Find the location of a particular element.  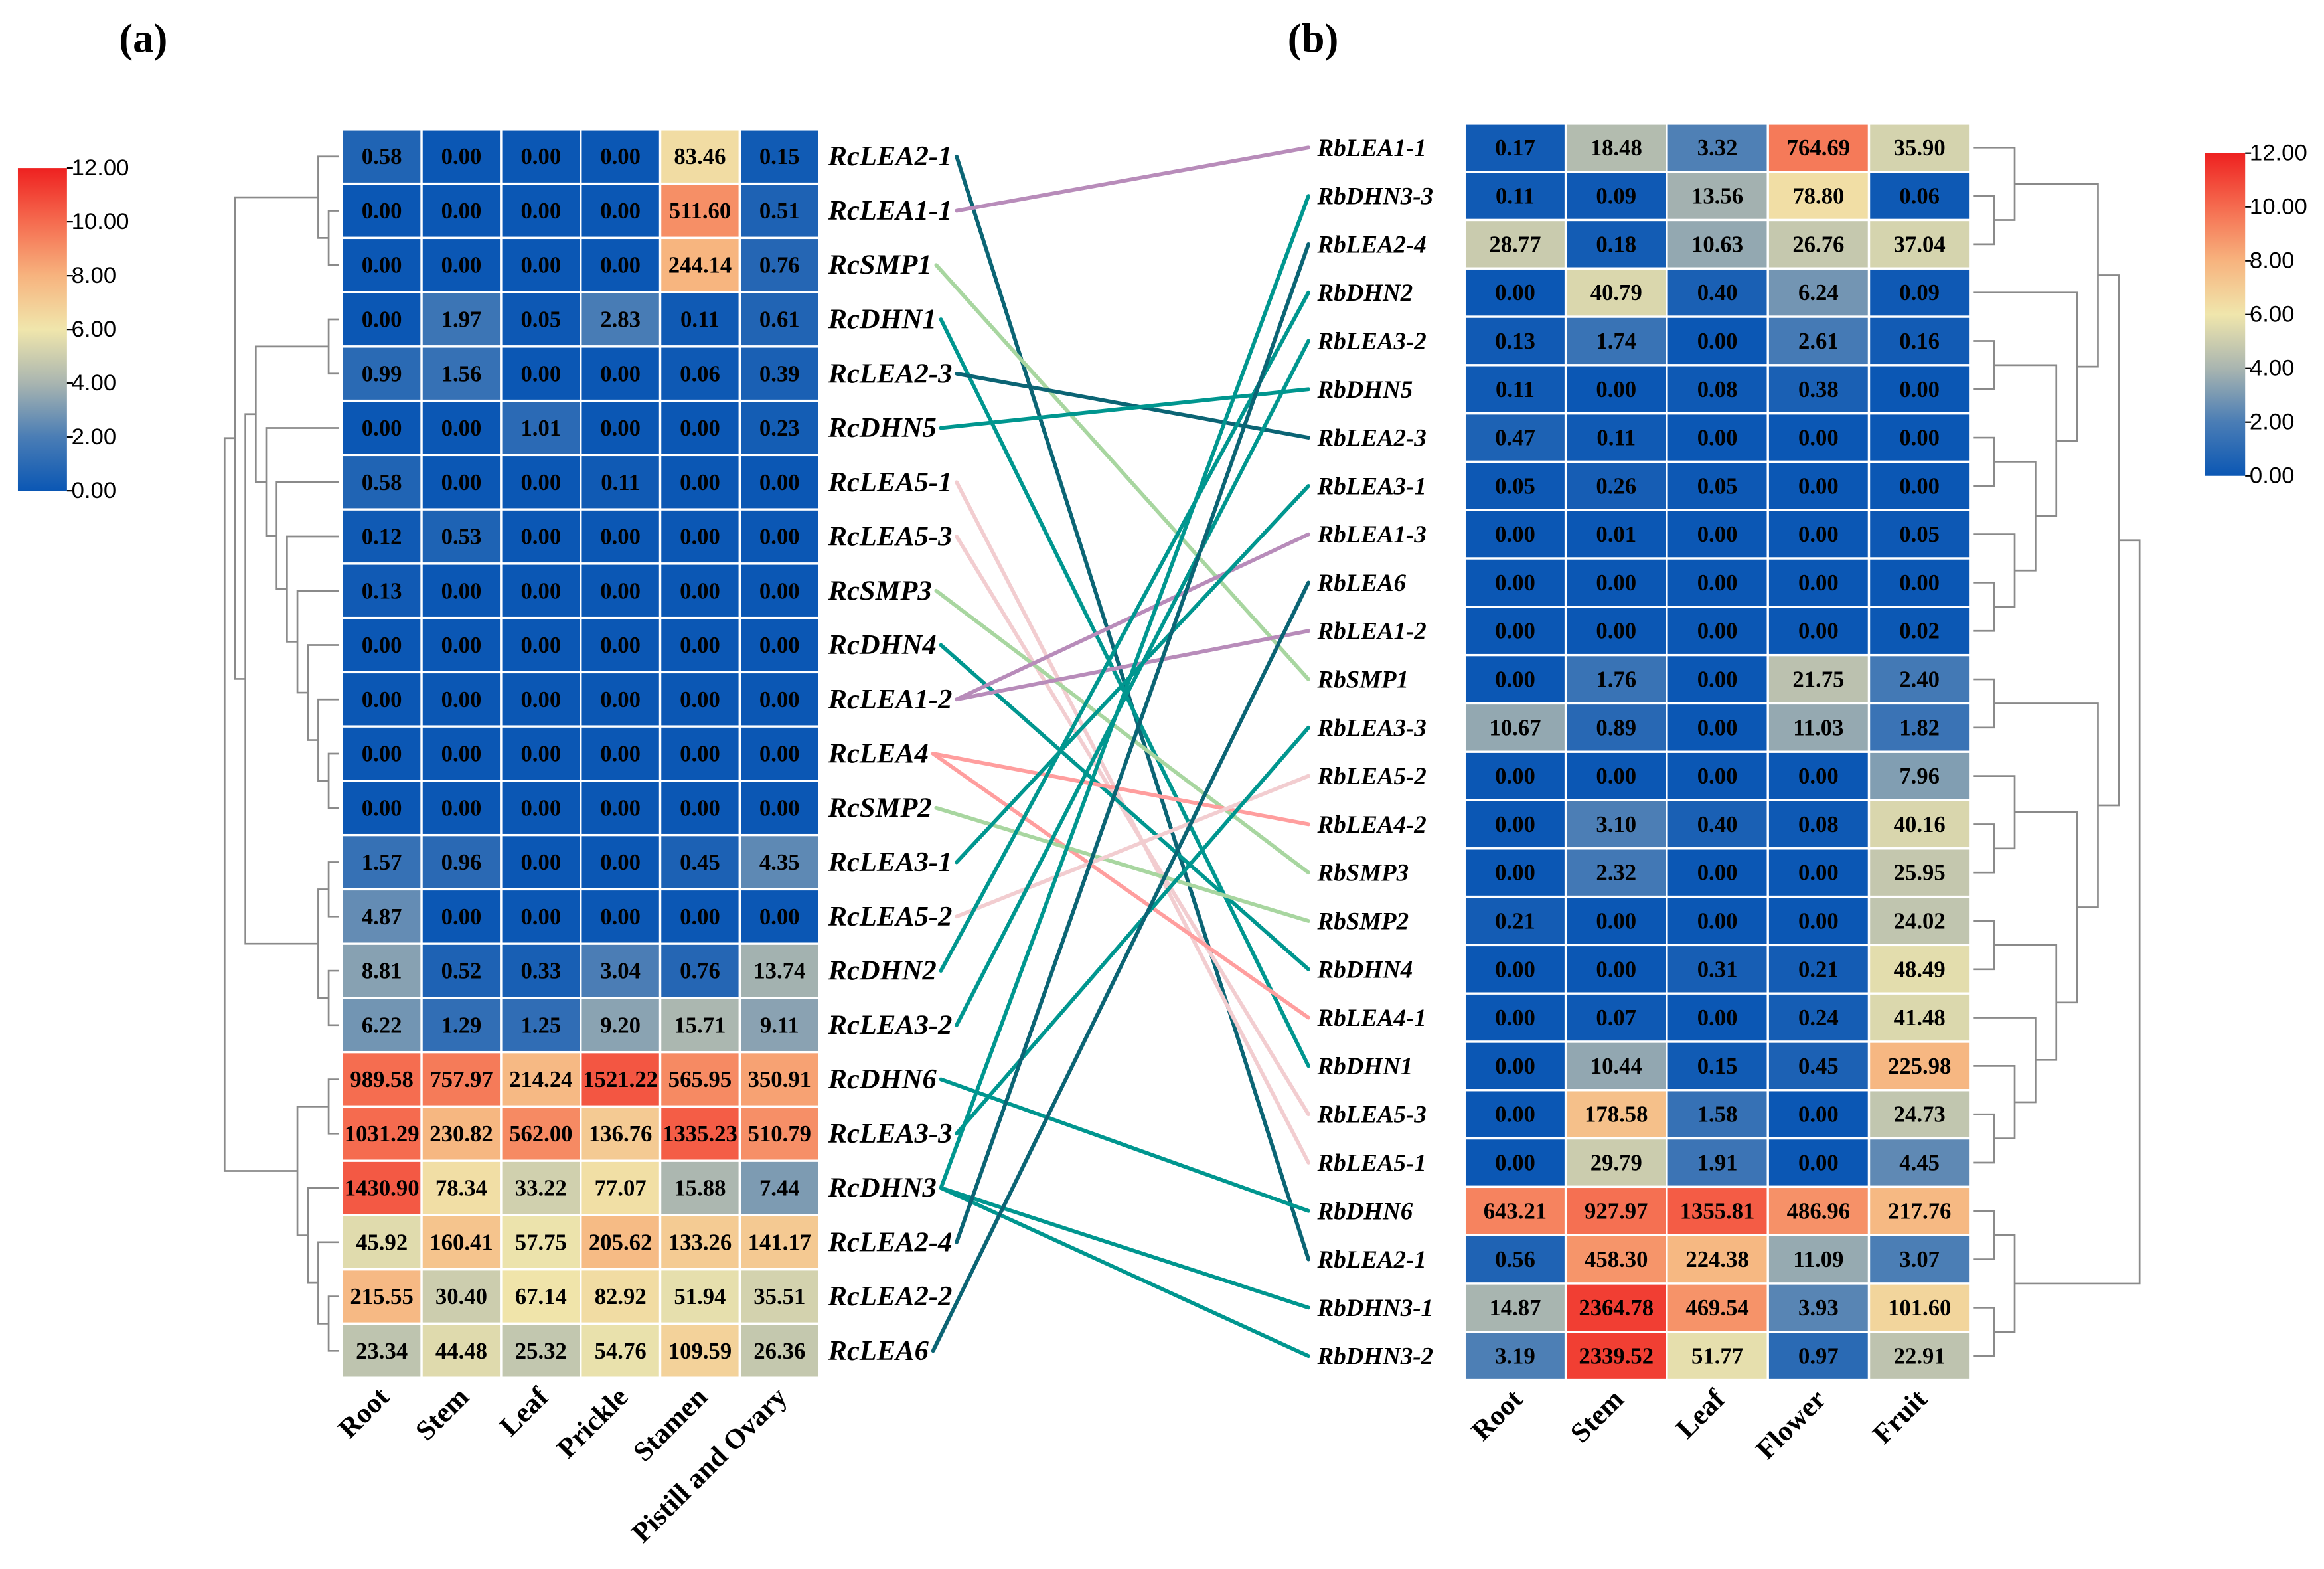

cell-value: 214.24 is located at coordinates (540, 1079).